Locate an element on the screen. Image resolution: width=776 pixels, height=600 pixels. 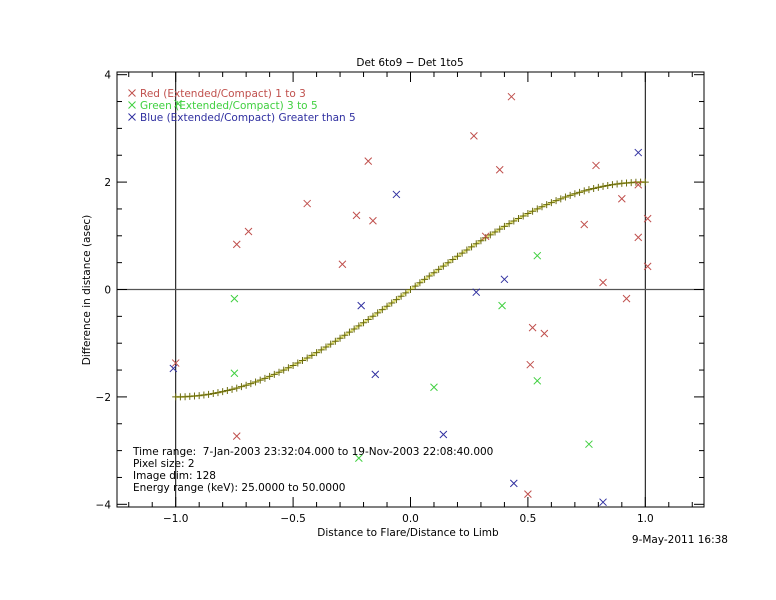
x-axis-label: Distance to Flare/Distance to Limb is located at coordinates (408, 533).